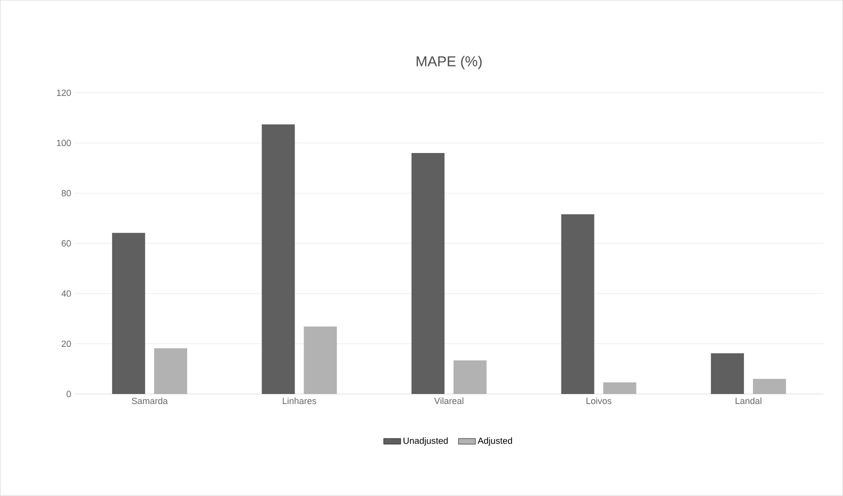  Describe the element at coordinates (63, 143) in the screenshot. I see `y-tick-label: 100` at that location.